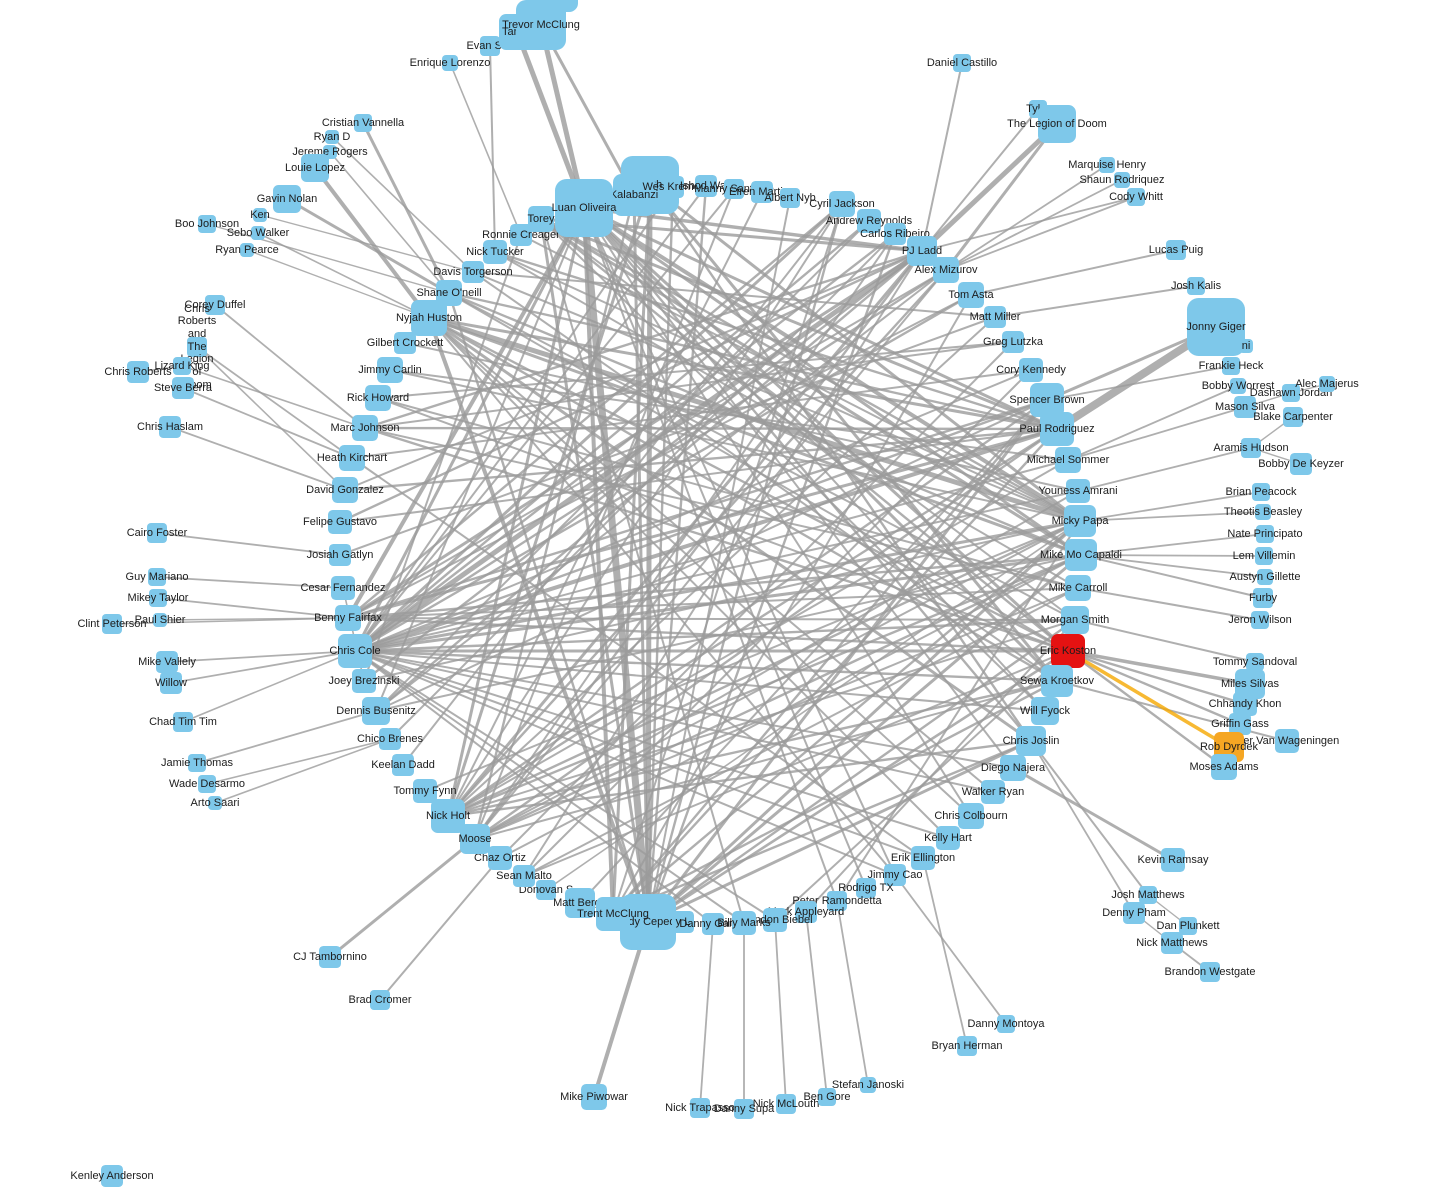 The image size is (1440, 1200). I want to click on node-nick-matthews: Nick Matthews, so click(1172, 943).